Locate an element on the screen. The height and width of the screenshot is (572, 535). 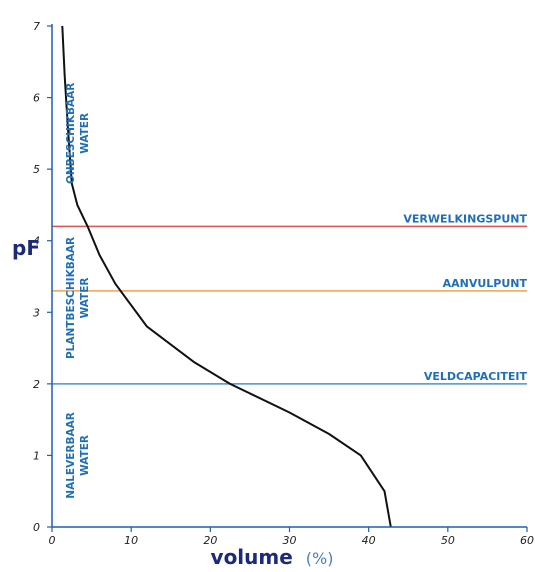
x-tick-label-4: 40 is located at coordinates (369, 540).